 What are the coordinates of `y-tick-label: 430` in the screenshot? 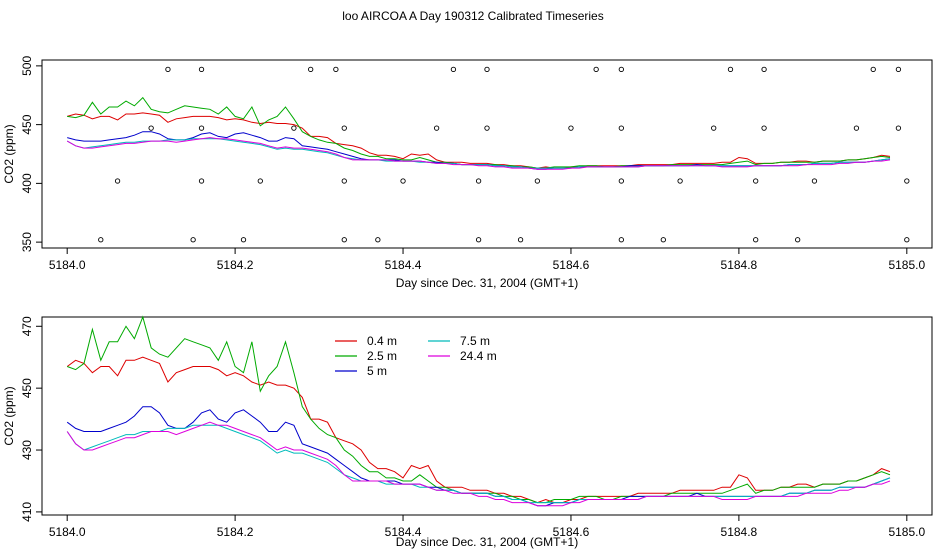 It's located at (27, 450).